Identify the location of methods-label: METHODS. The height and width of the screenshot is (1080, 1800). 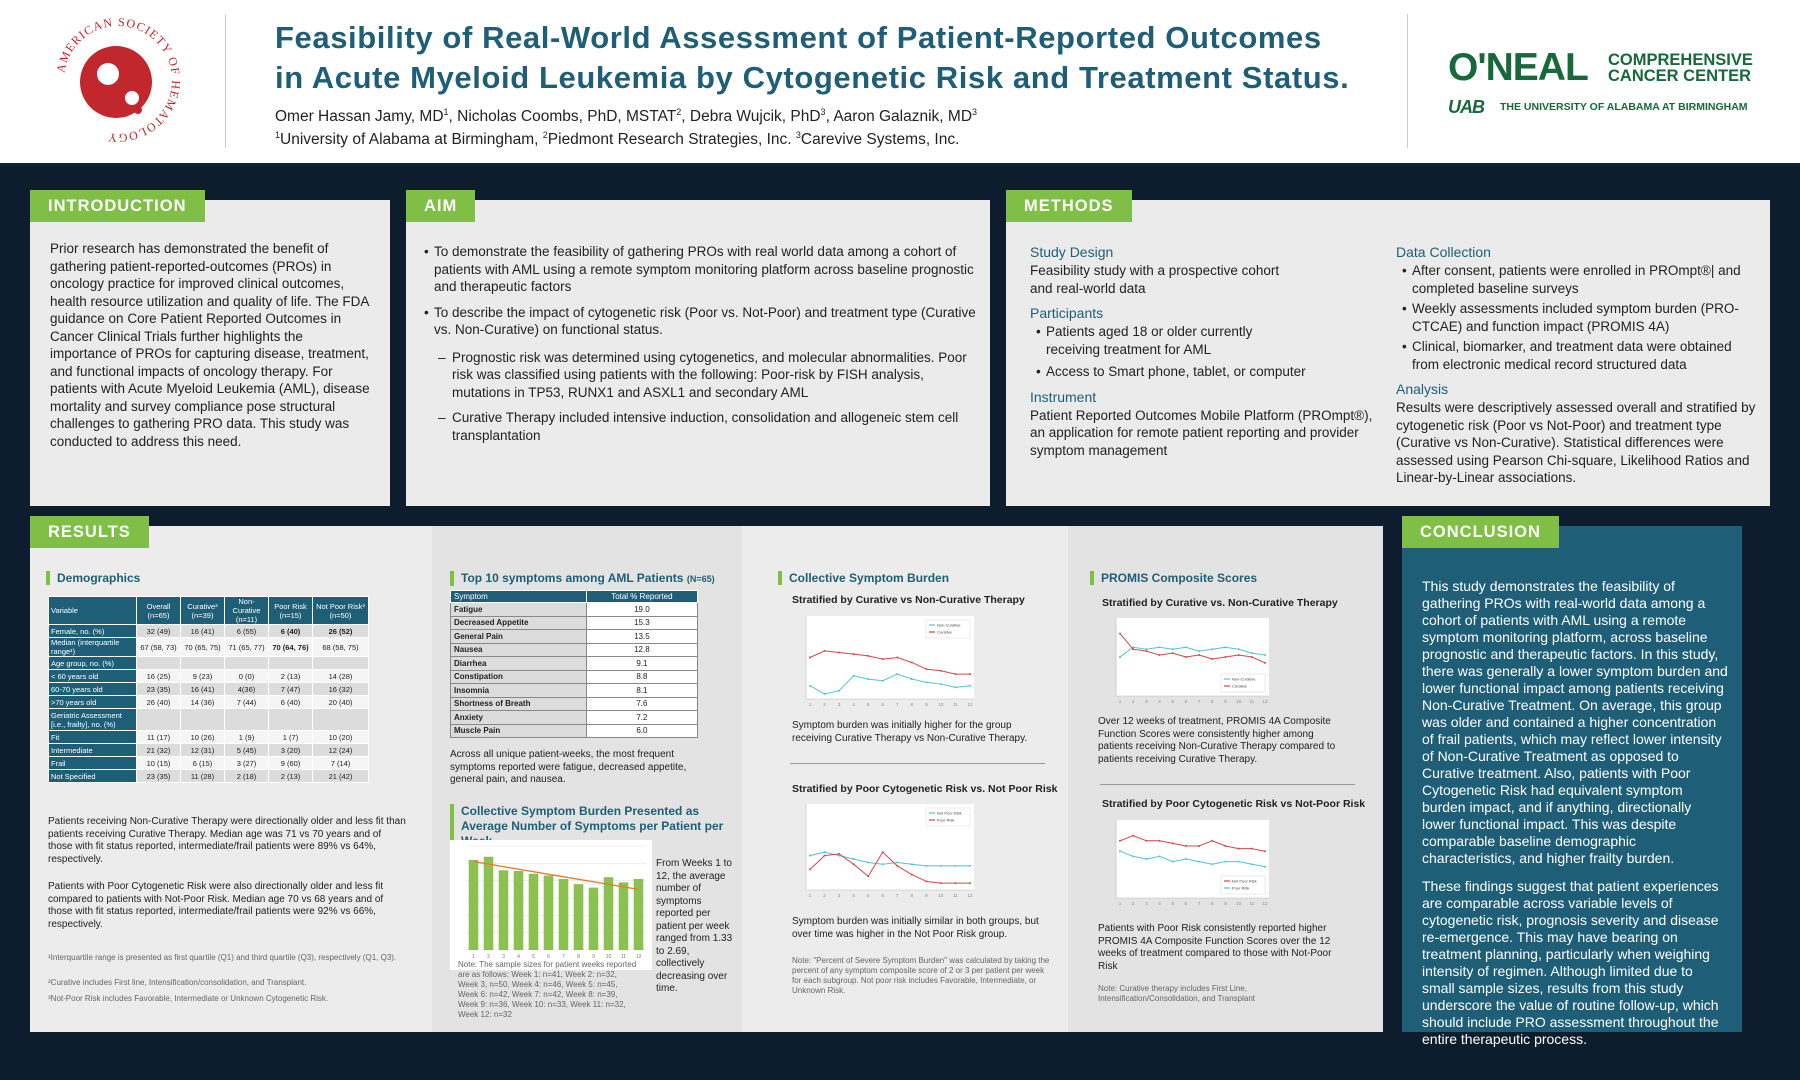
(1069, 206).